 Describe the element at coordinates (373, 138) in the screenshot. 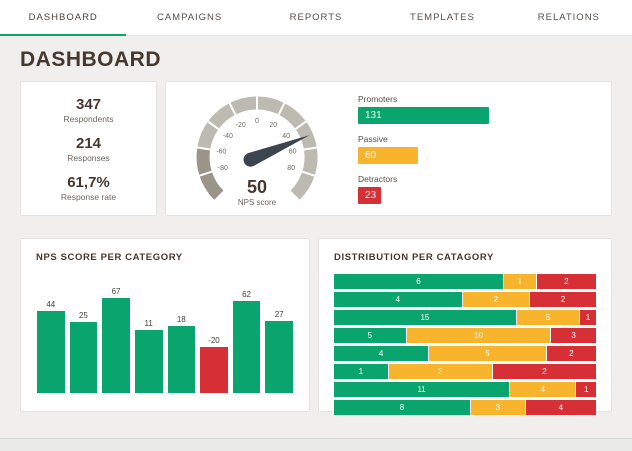

I see `breakdown-label: Passive` at that location.